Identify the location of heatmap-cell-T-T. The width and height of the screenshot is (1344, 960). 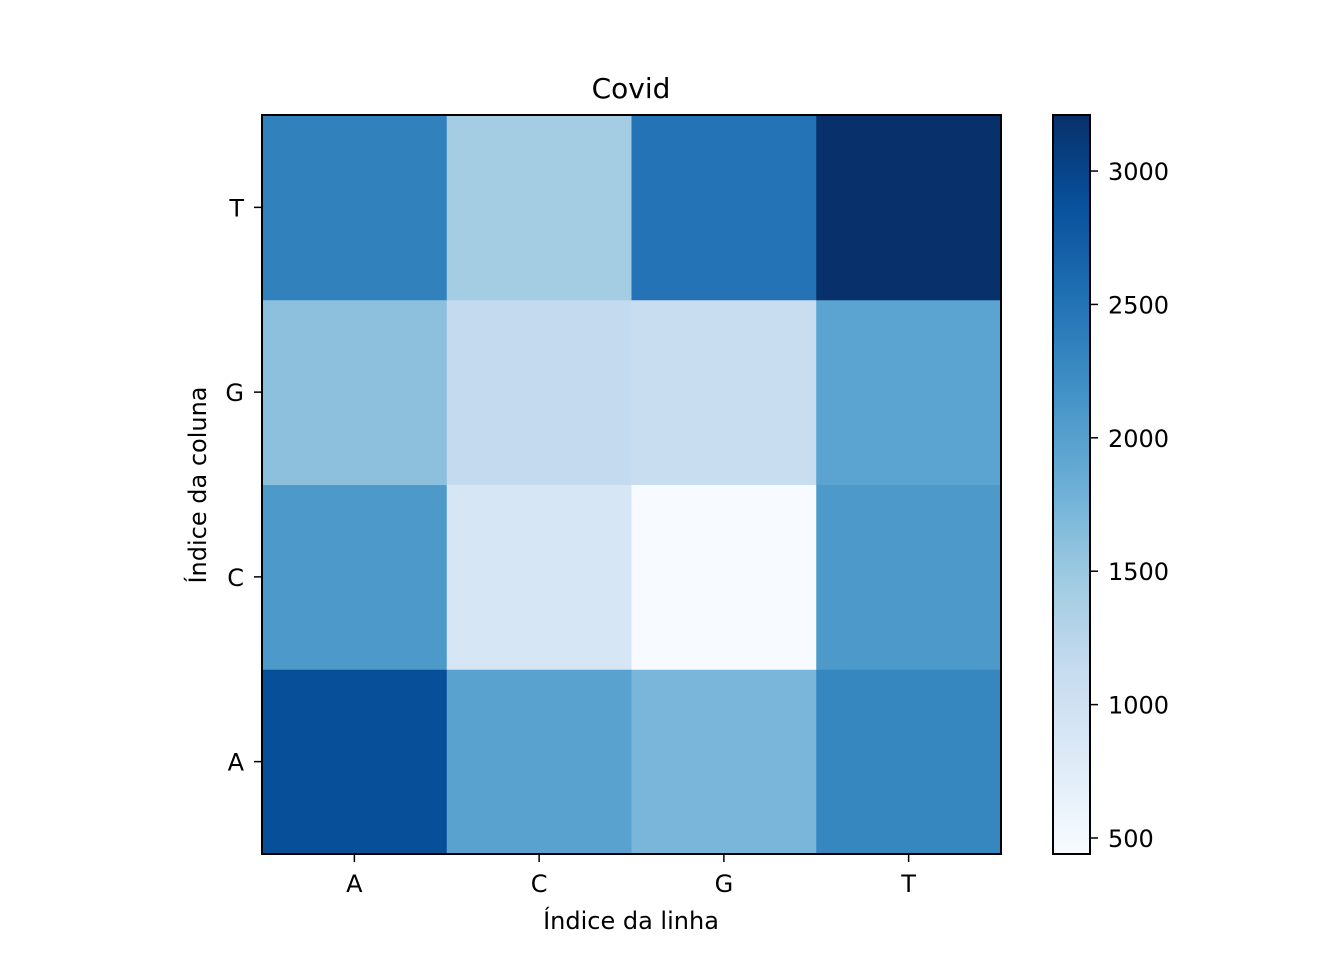
(909, 208).